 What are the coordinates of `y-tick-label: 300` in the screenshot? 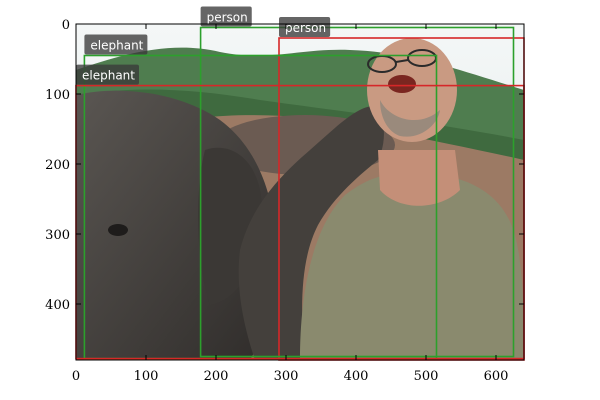 It's located at (57, 235).